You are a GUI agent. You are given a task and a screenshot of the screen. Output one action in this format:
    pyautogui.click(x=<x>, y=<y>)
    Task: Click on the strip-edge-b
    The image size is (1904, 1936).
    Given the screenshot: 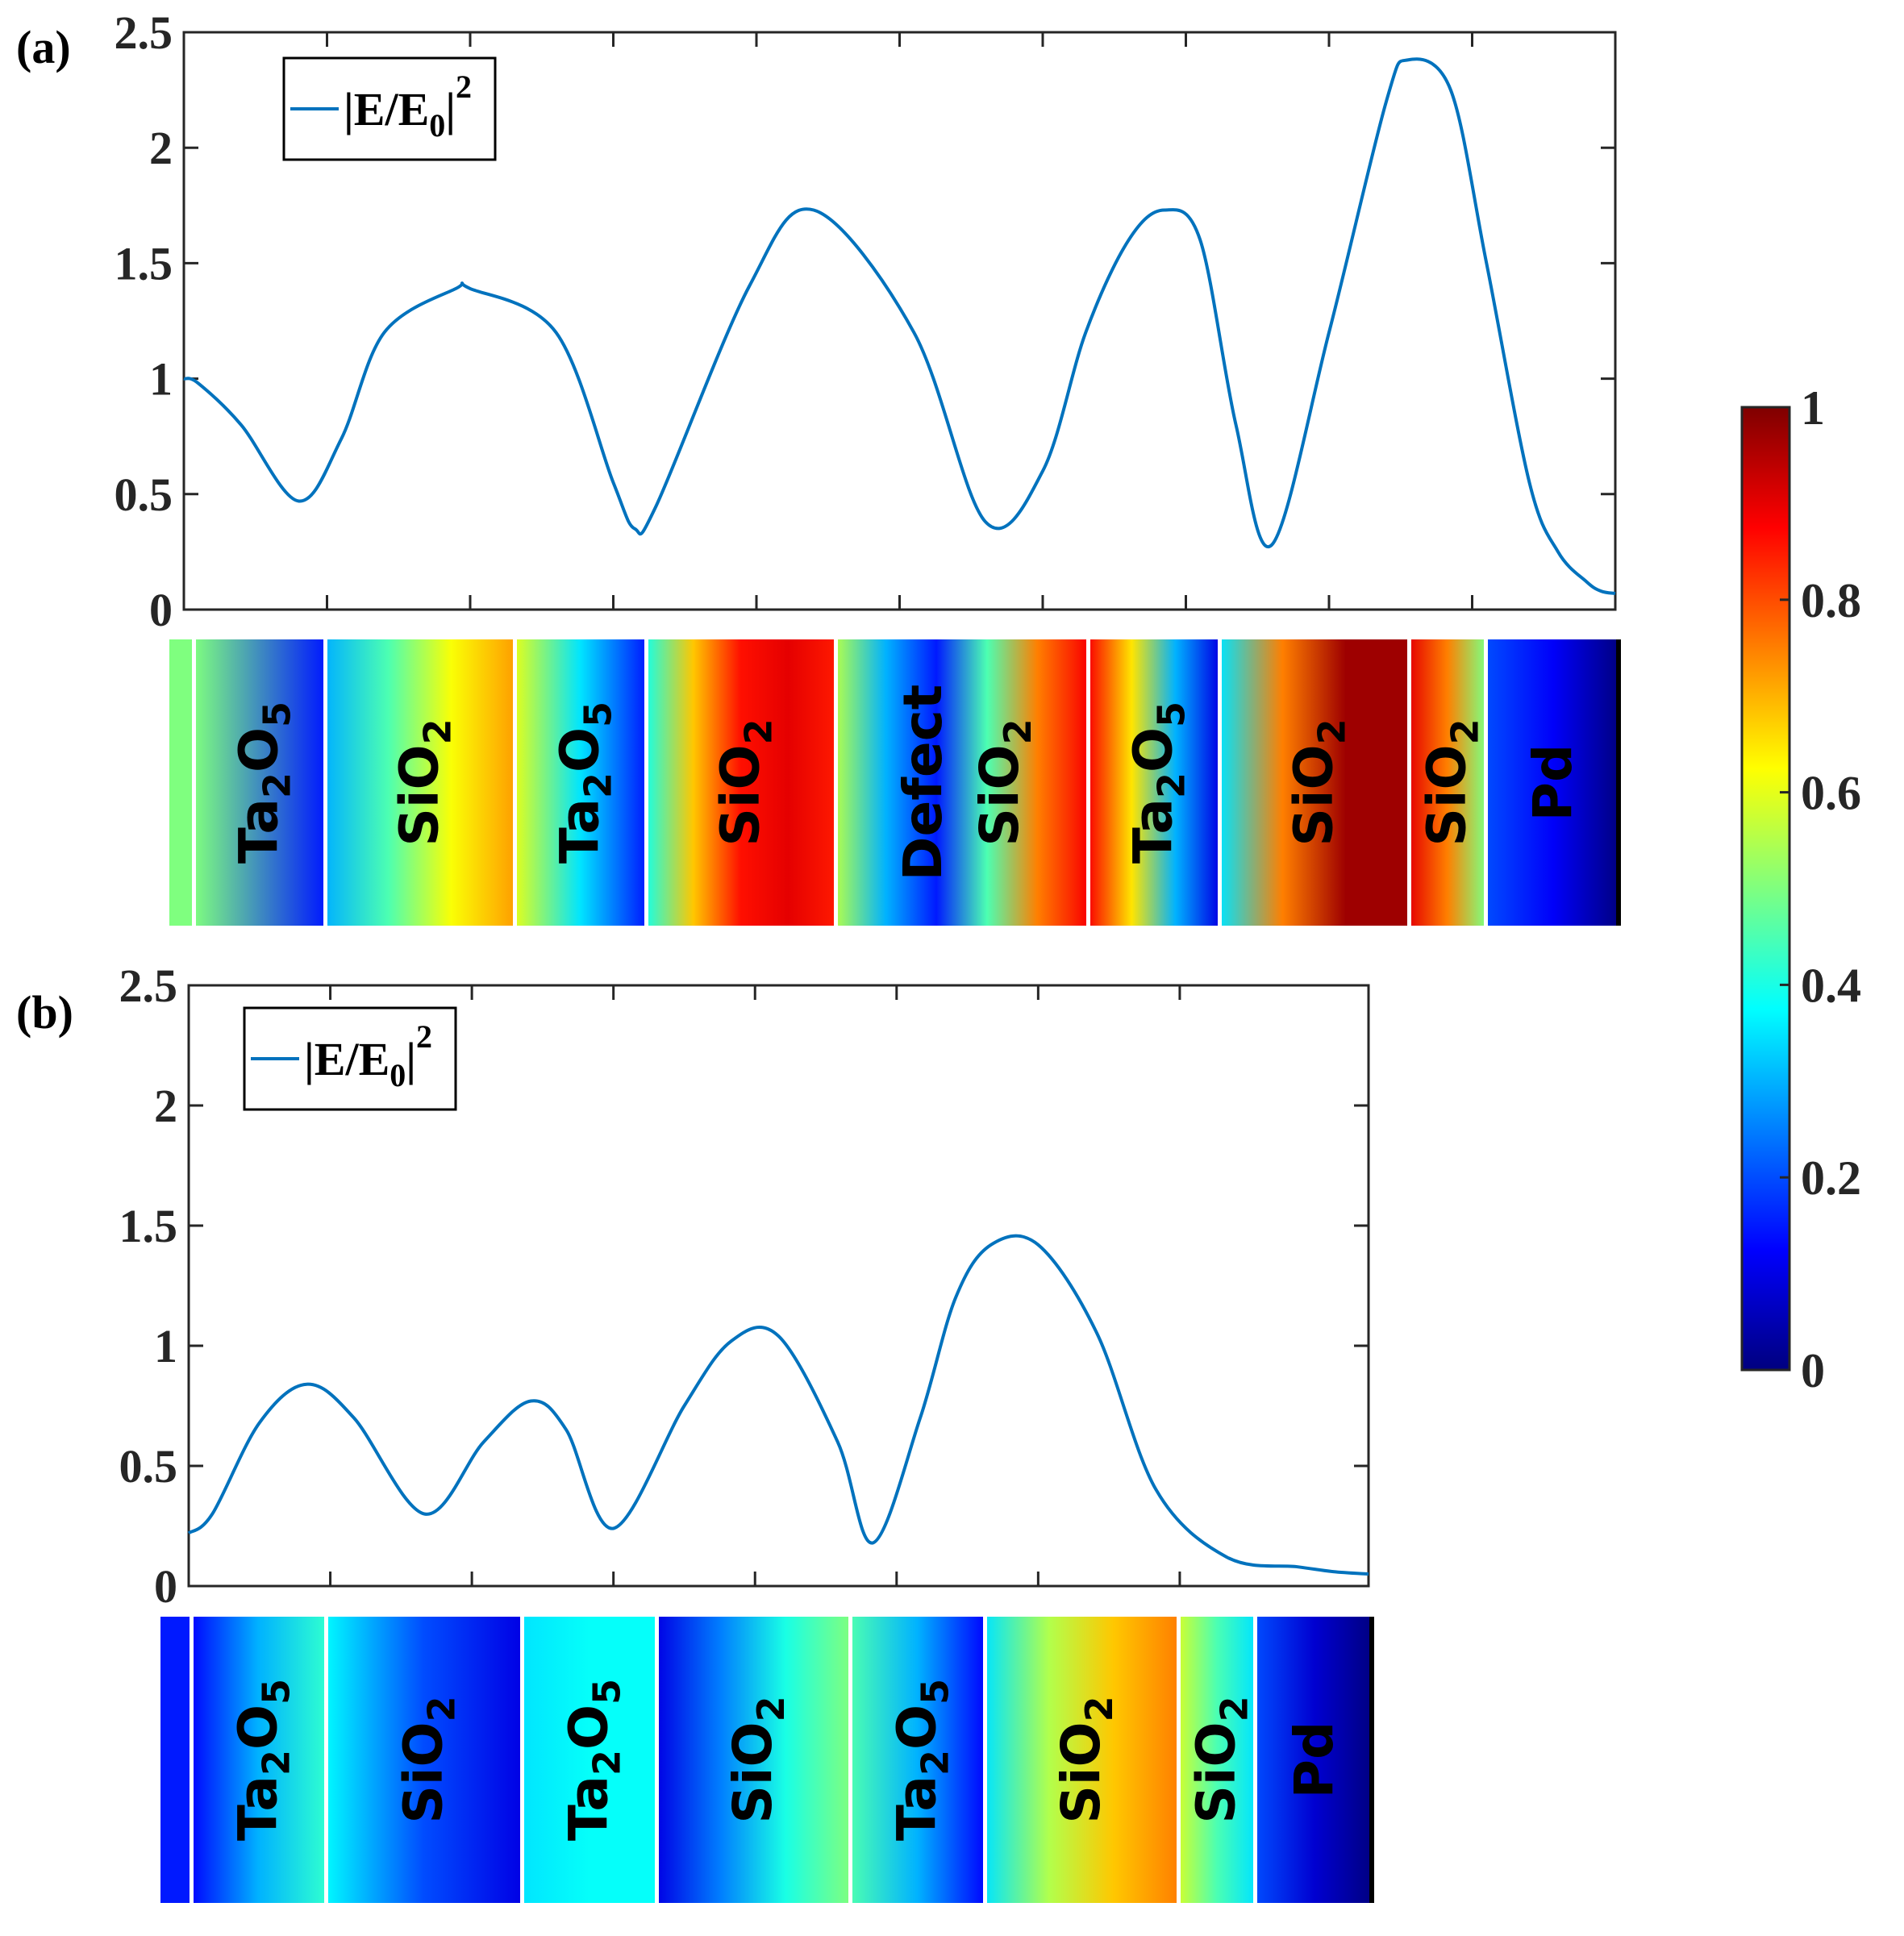 What is the action you would take?
    pyautogui.click(x=1371, y=1760)
    